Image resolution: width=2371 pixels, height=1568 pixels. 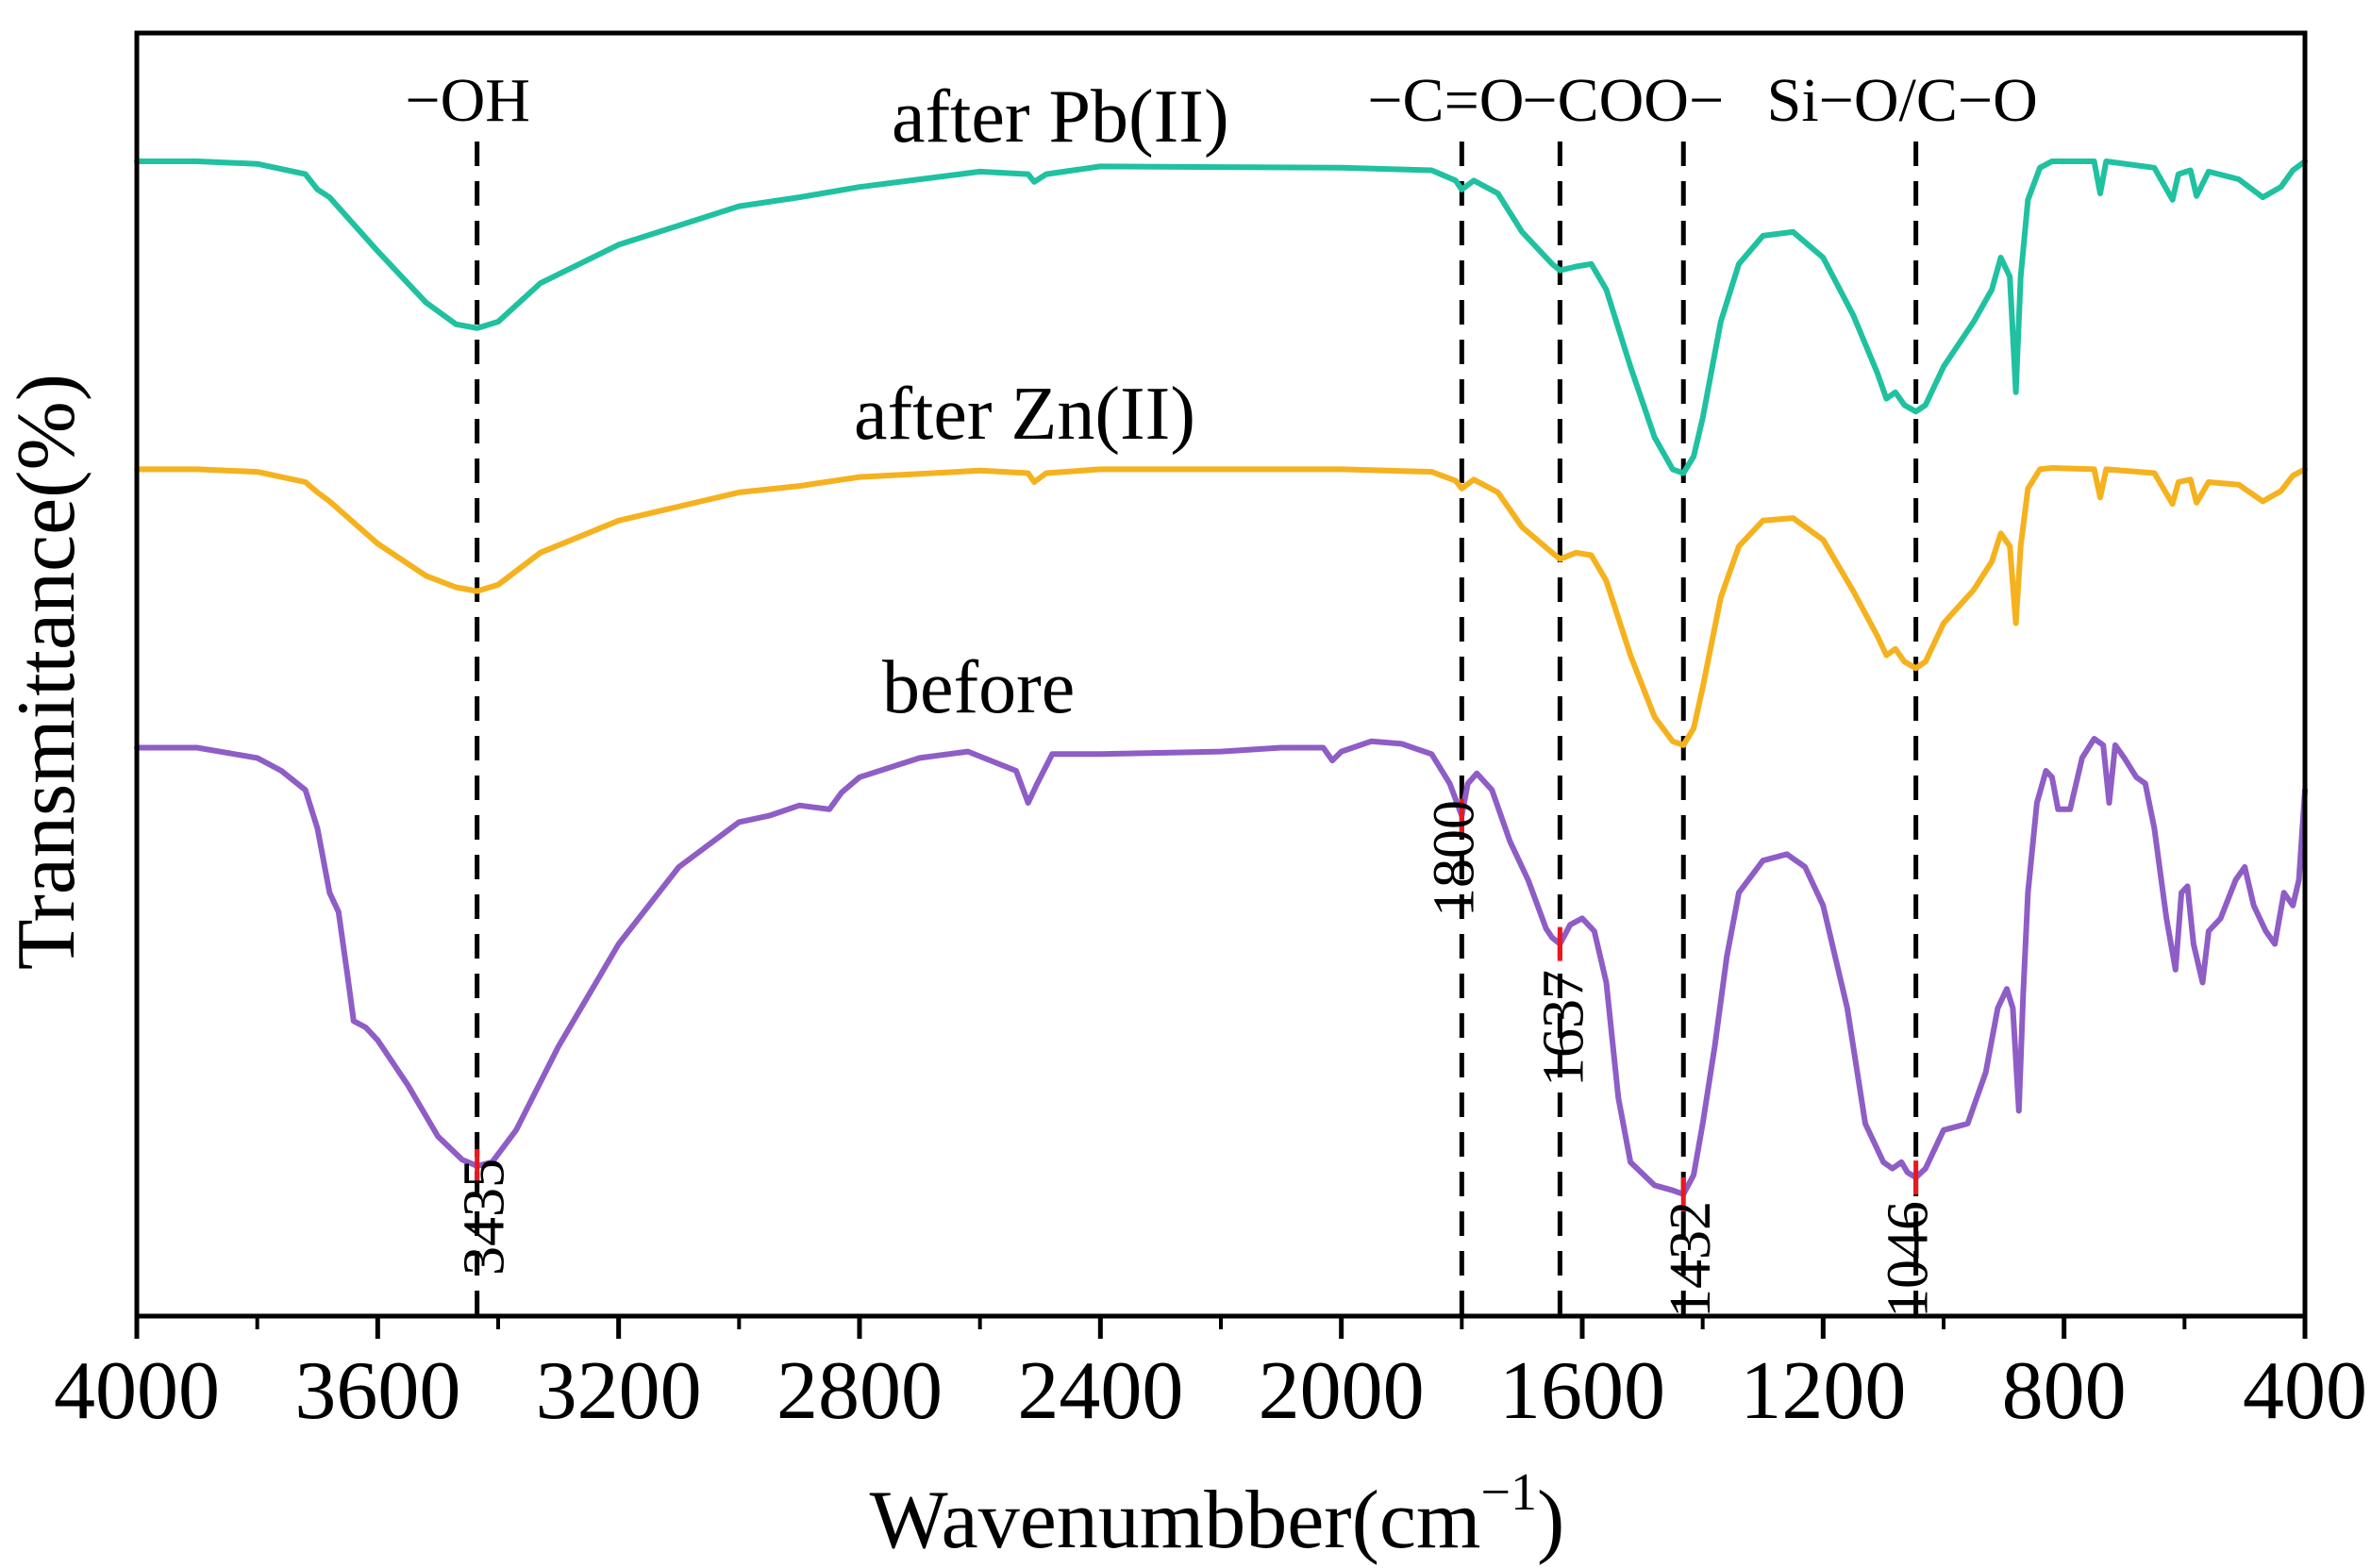 What do you see at coordinates (2064, 1391) in the screenshot?
I see `x-tick-label: 800` at bounding box center [2064, 1391].